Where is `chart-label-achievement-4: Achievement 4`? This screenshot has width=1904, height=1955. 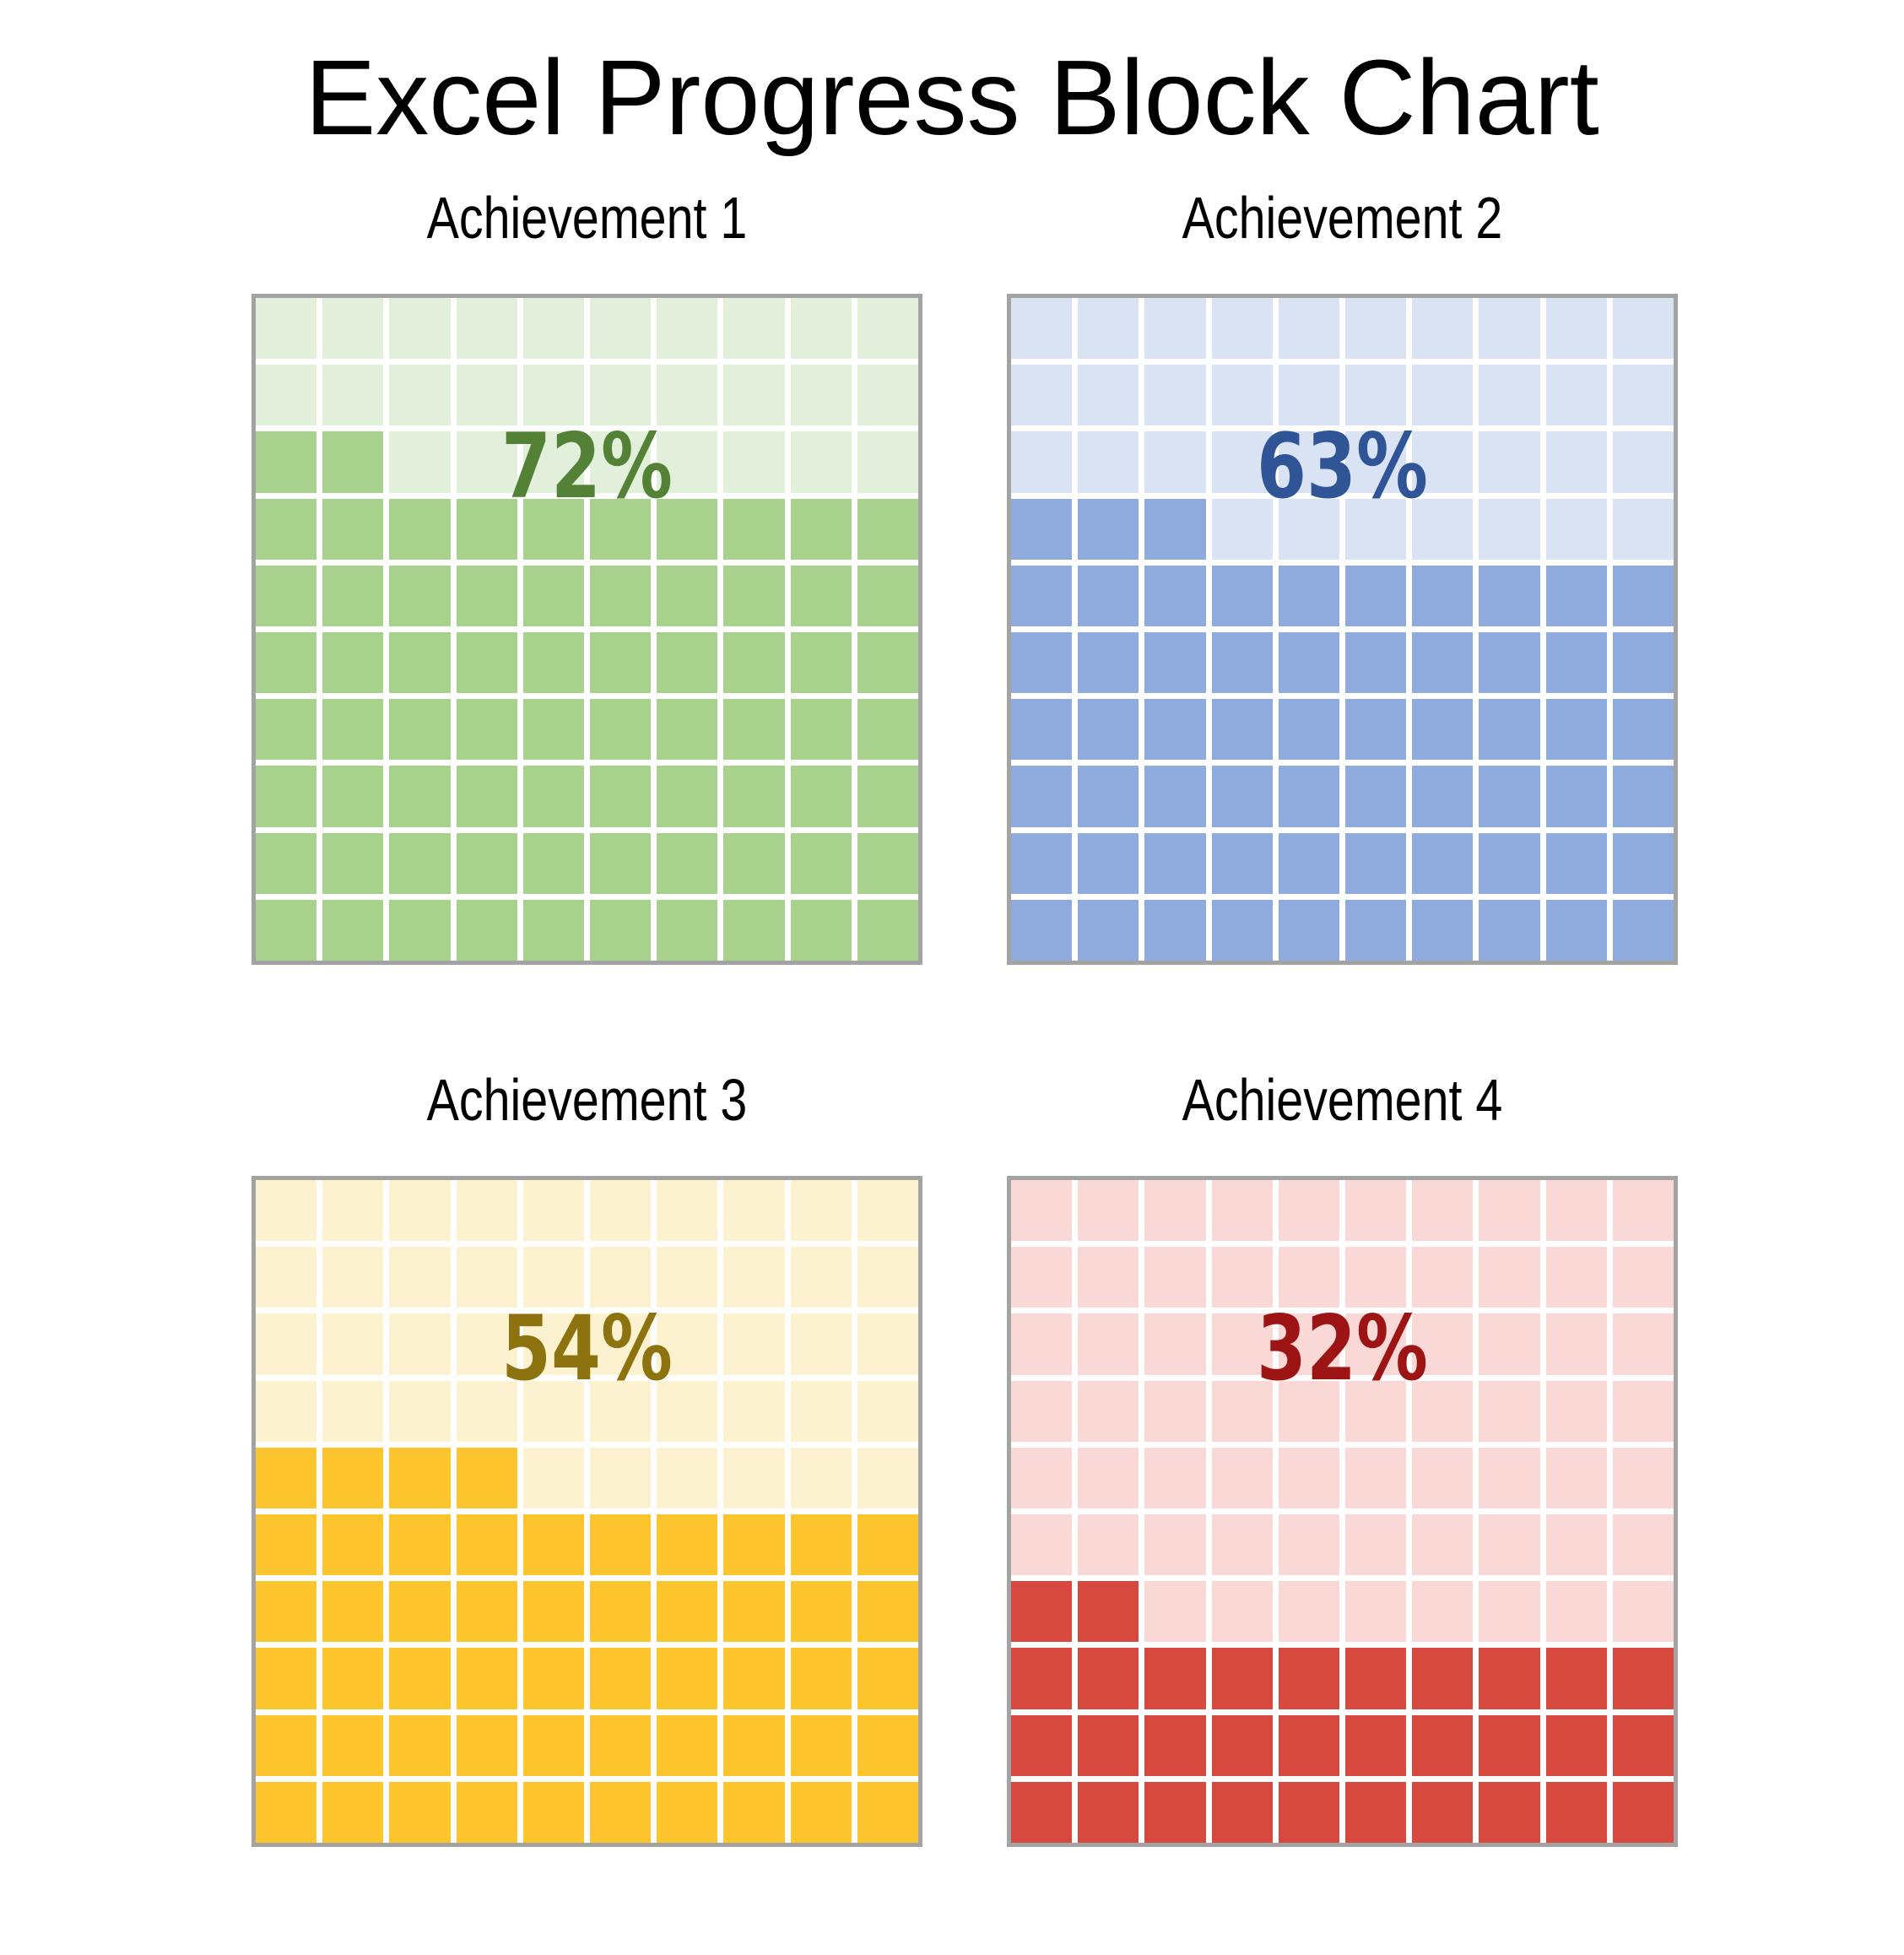 chart-label-achievement-4: Achievement 4 is located at coordinates (1342, 1100).